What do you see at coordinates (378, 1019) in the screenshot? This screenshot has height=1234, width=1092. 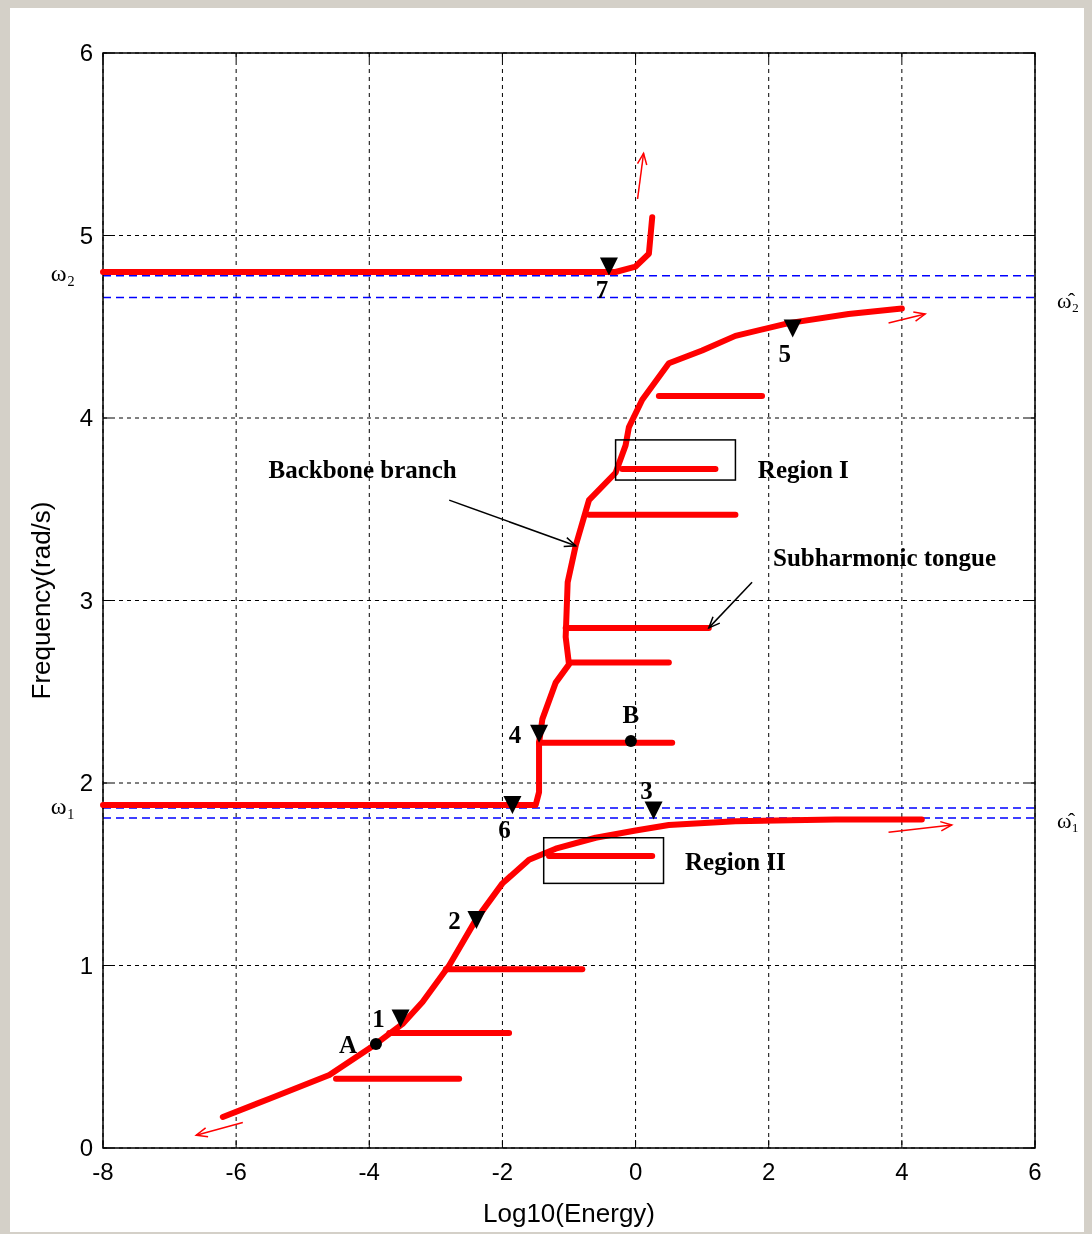 I see `annotation: 1` at bounding box center [378, 1019].